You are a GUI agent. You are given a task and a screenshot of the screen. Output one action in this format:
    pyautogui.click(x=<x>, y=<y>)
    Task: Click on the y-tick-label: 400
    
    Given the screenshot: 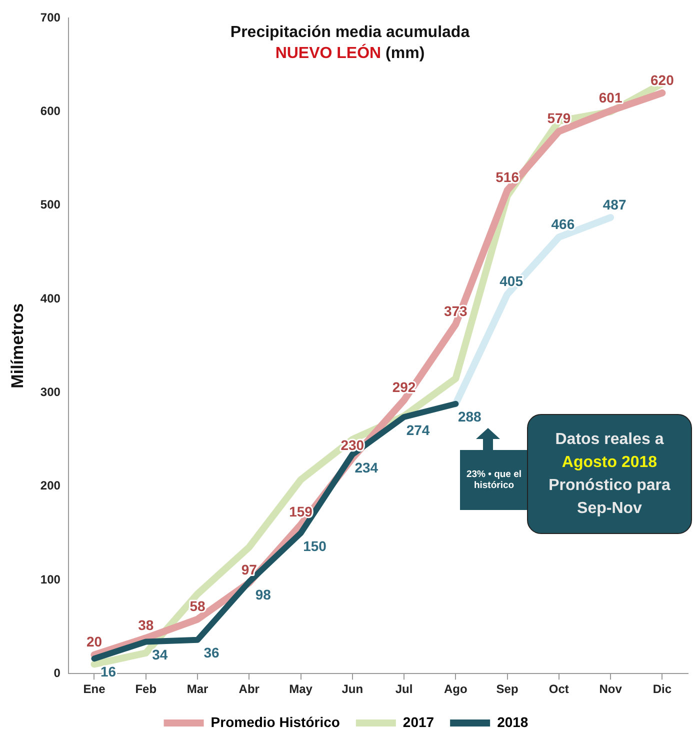 What is the action you would take?
    pyautogui.click(x=50, y=298)
    